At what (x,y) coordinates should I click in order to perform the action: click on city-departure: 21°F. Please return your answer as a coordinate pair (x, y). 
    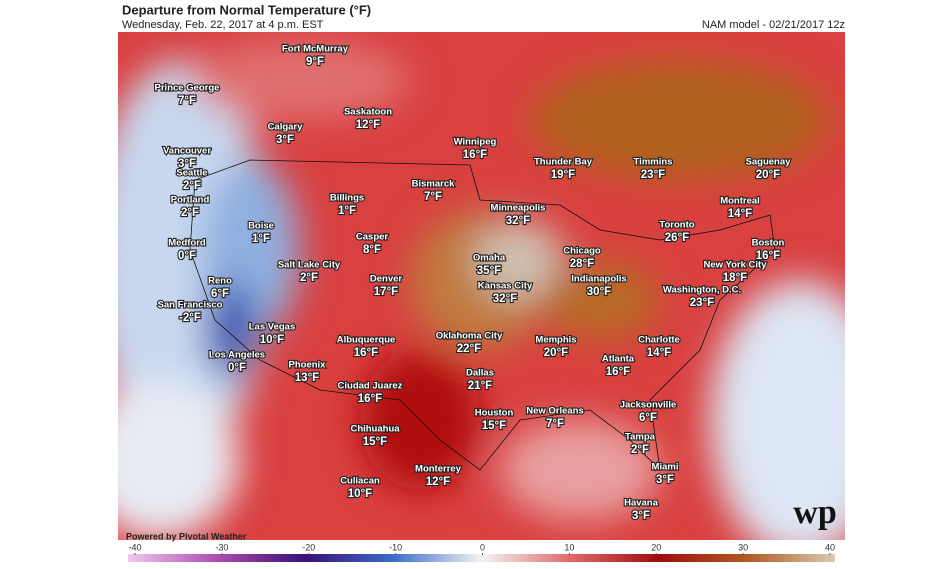
    Looking at the image, I should click on (480, 386).